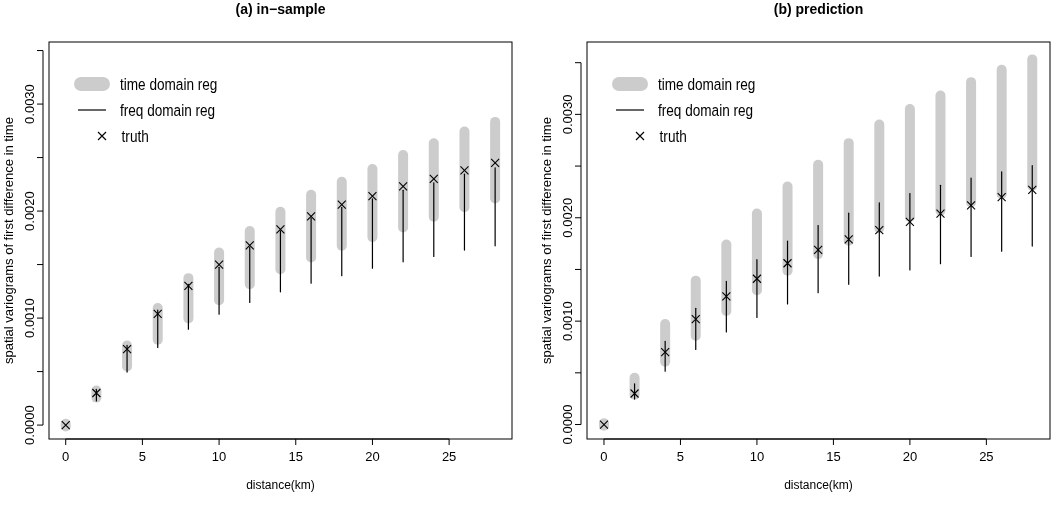 This screenshot has height=508, width=1061. Describe the element at coordinates (280, 9) in the screenshot. I see `chart-title: (a) in−sample` at that location.